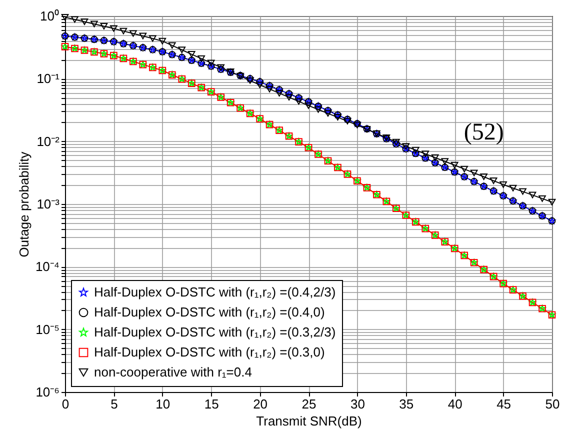 The image size is (565, 434). I want to click on x-tick-label: 20, so click(260, 404).